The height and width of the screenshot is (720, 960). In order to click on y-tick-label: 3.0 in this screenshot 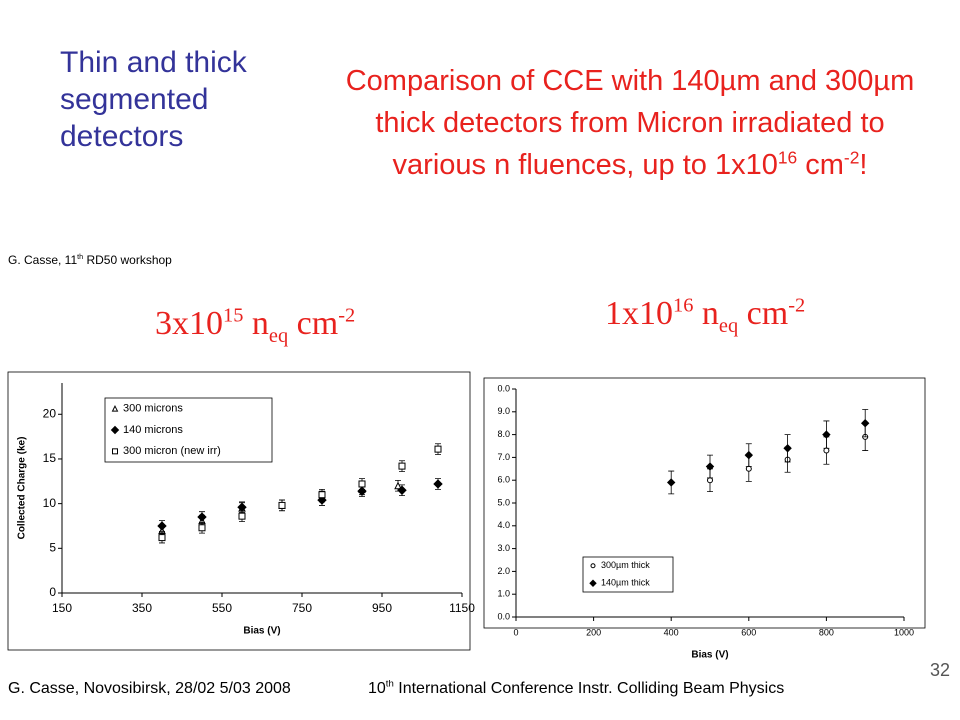, I will do `click(503, 548)`.